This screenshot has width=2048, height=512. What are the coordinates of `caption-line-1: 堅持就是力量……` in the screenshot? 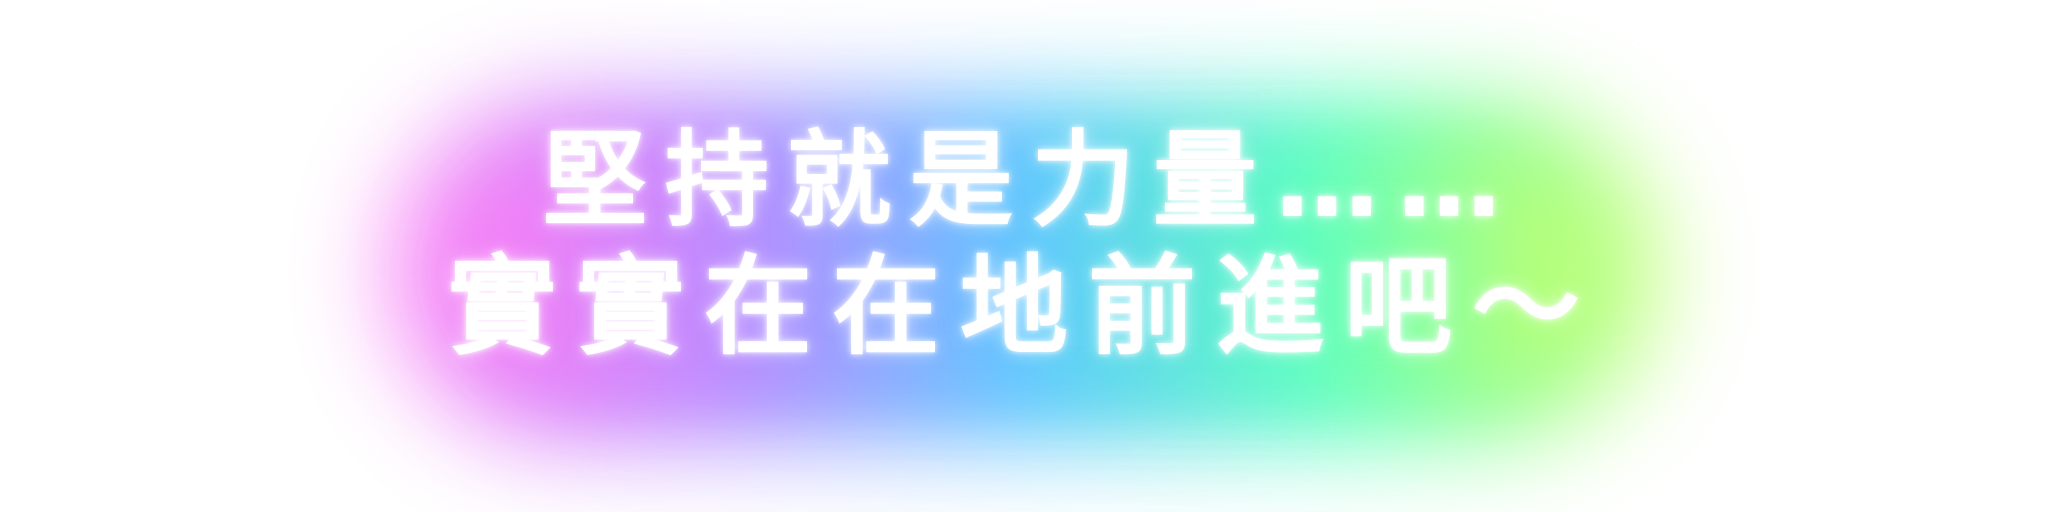 It's located at (1030, 180).